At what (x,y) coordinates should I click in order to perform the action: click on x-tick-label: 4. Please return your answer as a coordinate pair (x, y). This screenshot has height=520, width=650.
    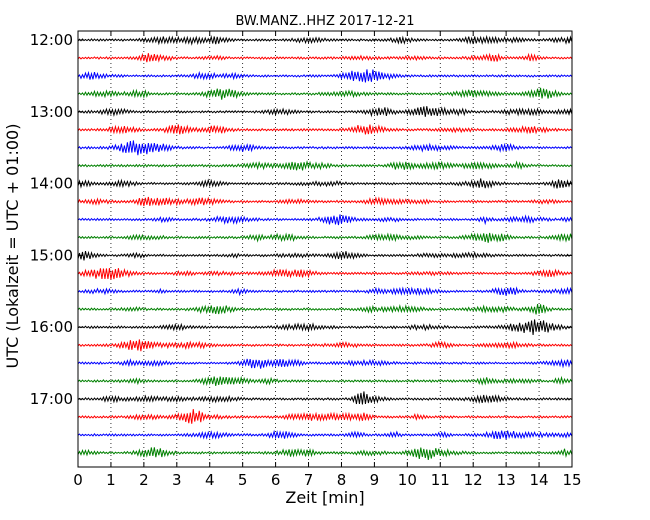
    Looking at the image, I should click on (210, 480).